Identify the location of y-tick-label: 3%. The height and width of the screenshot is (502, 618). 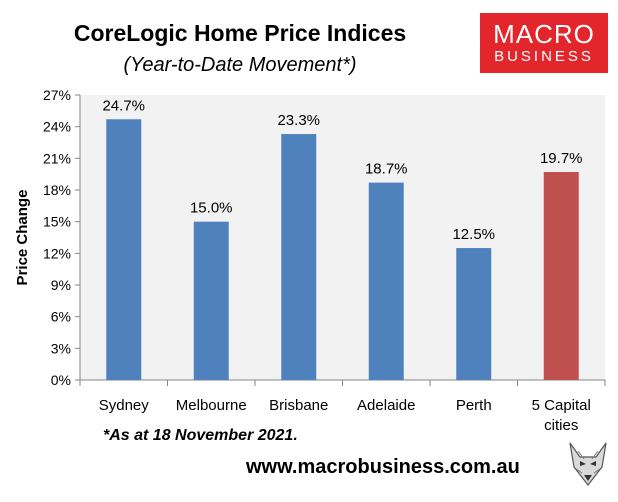
(61, 348).